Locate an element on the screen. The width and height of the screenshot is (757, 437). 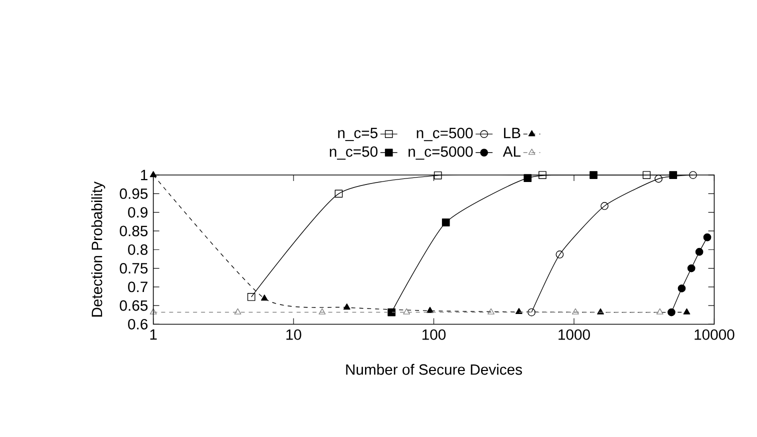
legend-label: n_c=5000 is located at coordinates (440, 153).